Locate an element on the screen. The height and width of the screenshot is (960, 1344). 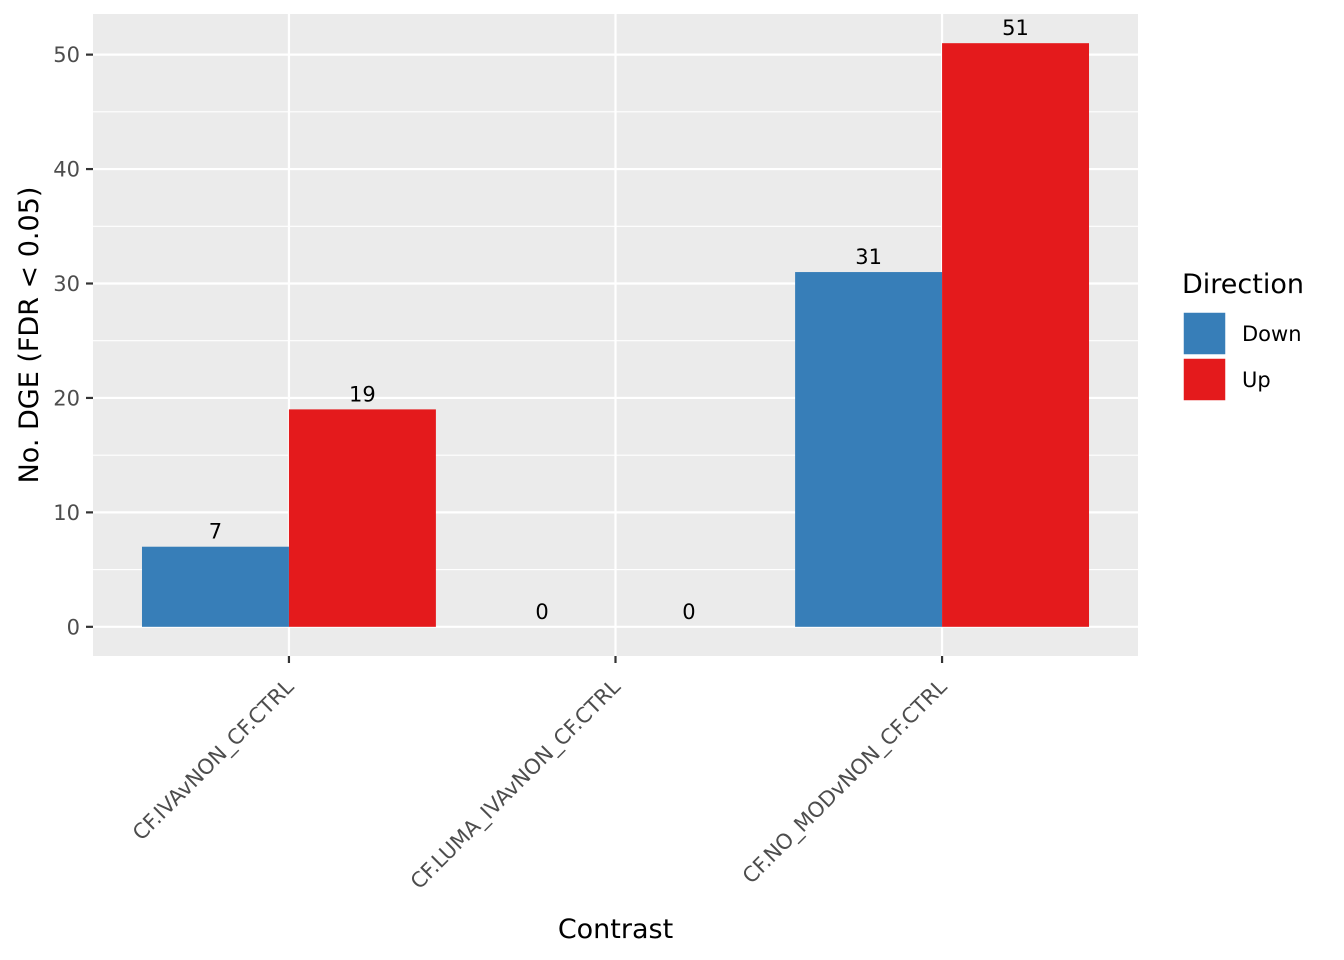
legend-key-up is located at coordinates (1204, 379).